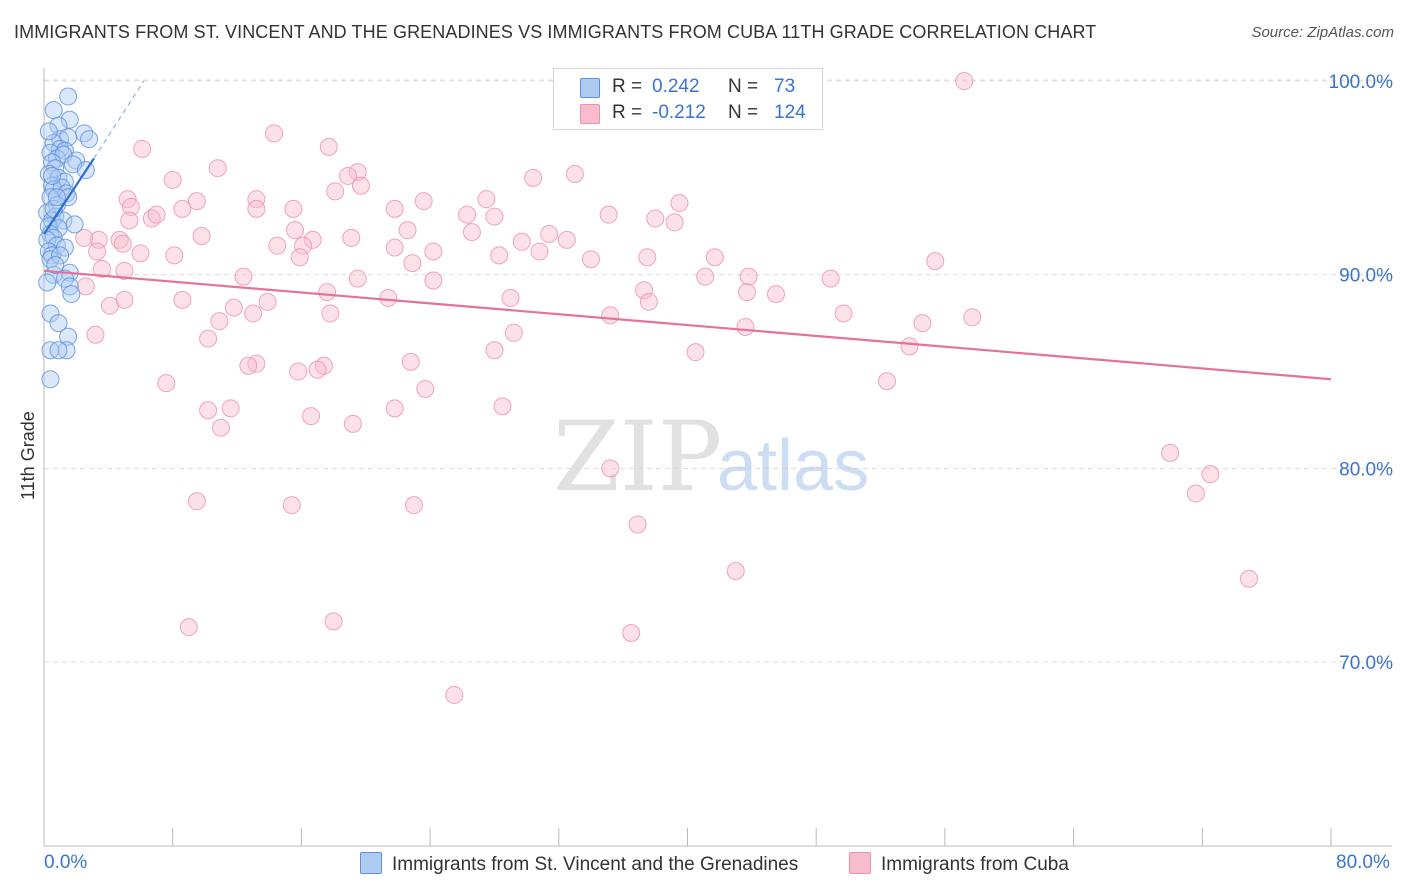 The height and width of the screenshot is (892, 1406). Describe the element at coordinates (1363, 862) in the screenshot. I see `x-tick-label-max: 80.0%` at that location.